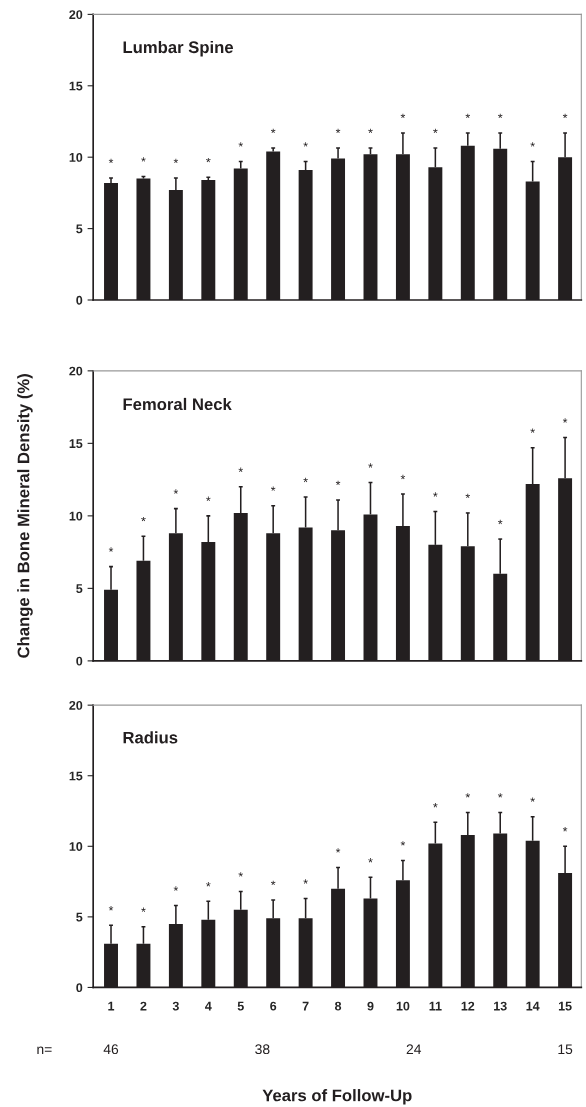  What do you see at coordinates (240, 1006) in the screenshot?
I see `x-tick-label: 5` at bounding box center [240, 1006].